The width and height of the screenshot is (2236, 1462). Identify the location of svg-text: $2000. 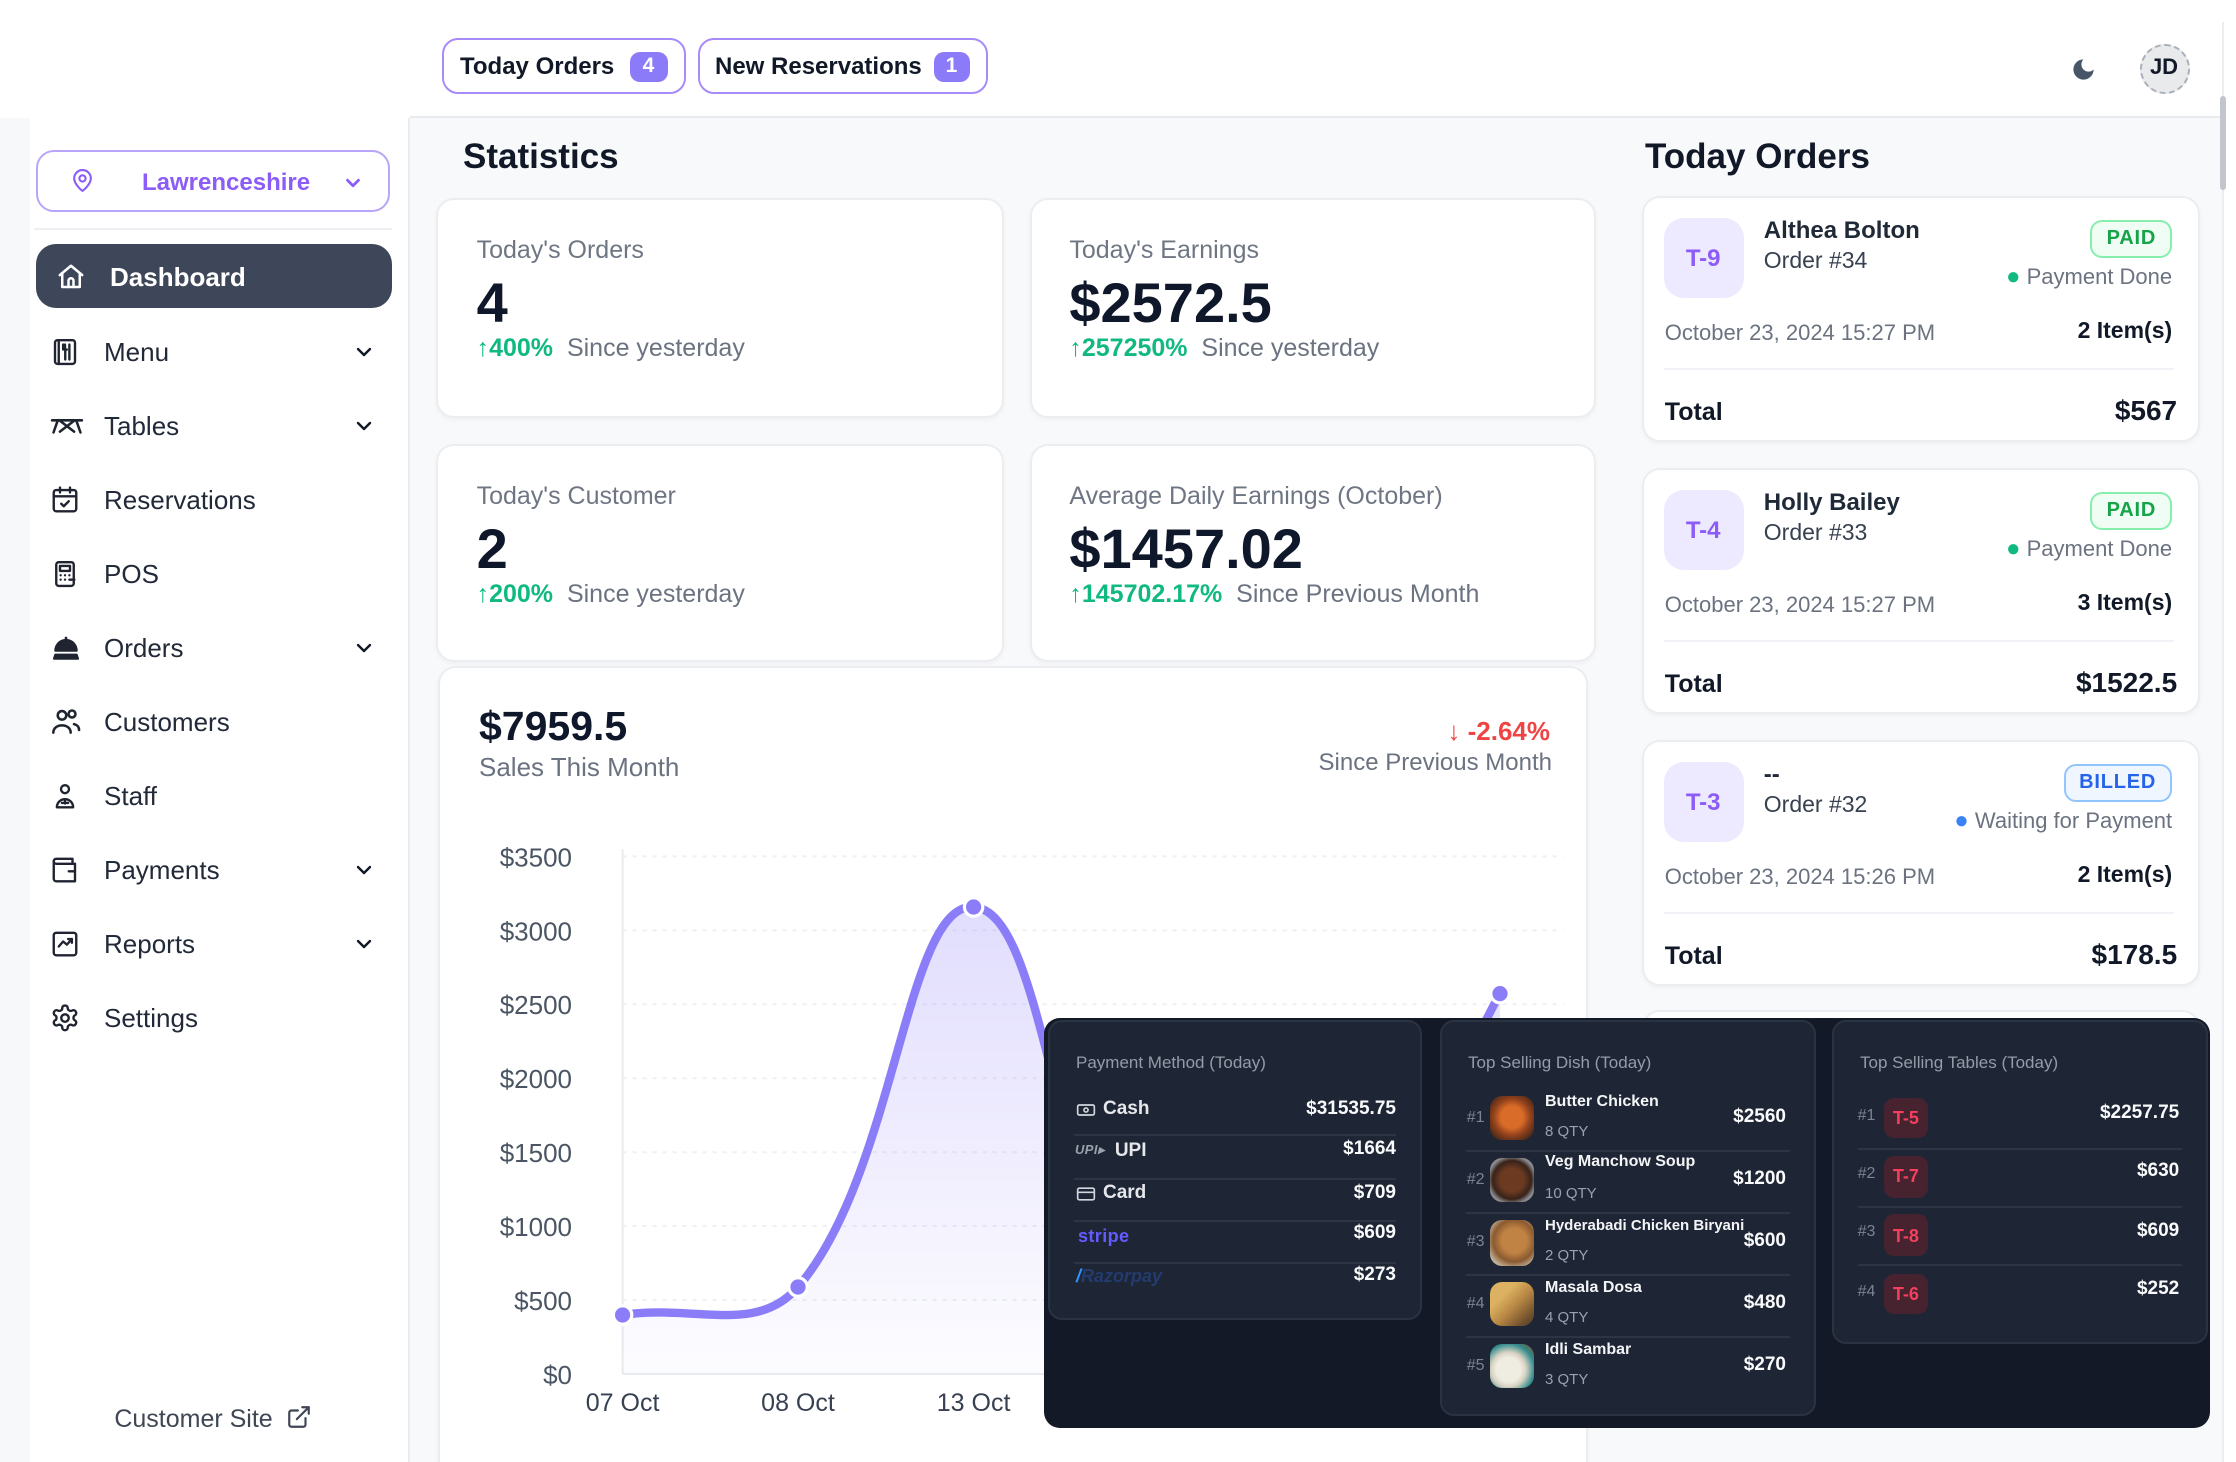
(535, 1078).